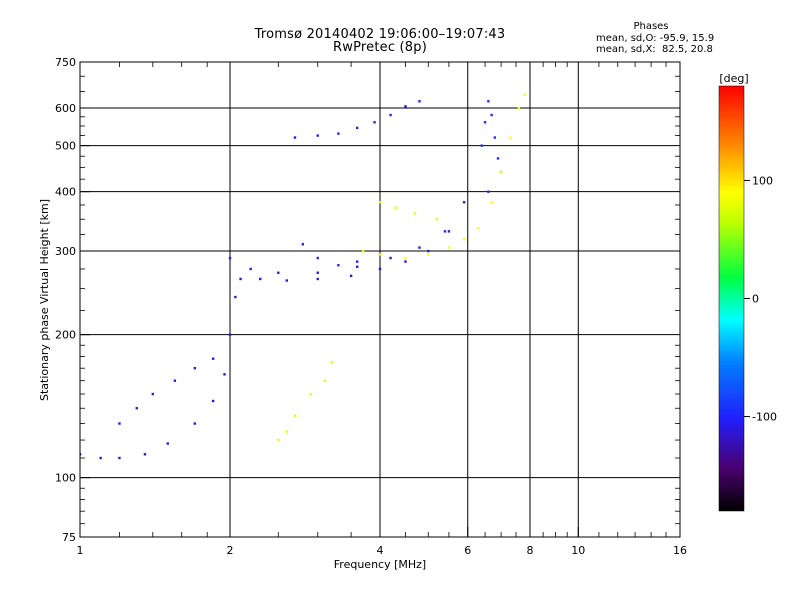 This screenshot has height=600, width=800. Describe the element at coordinates (755, 299) in the screenshot. I see `colorbar-tick-label: 0` at that location.